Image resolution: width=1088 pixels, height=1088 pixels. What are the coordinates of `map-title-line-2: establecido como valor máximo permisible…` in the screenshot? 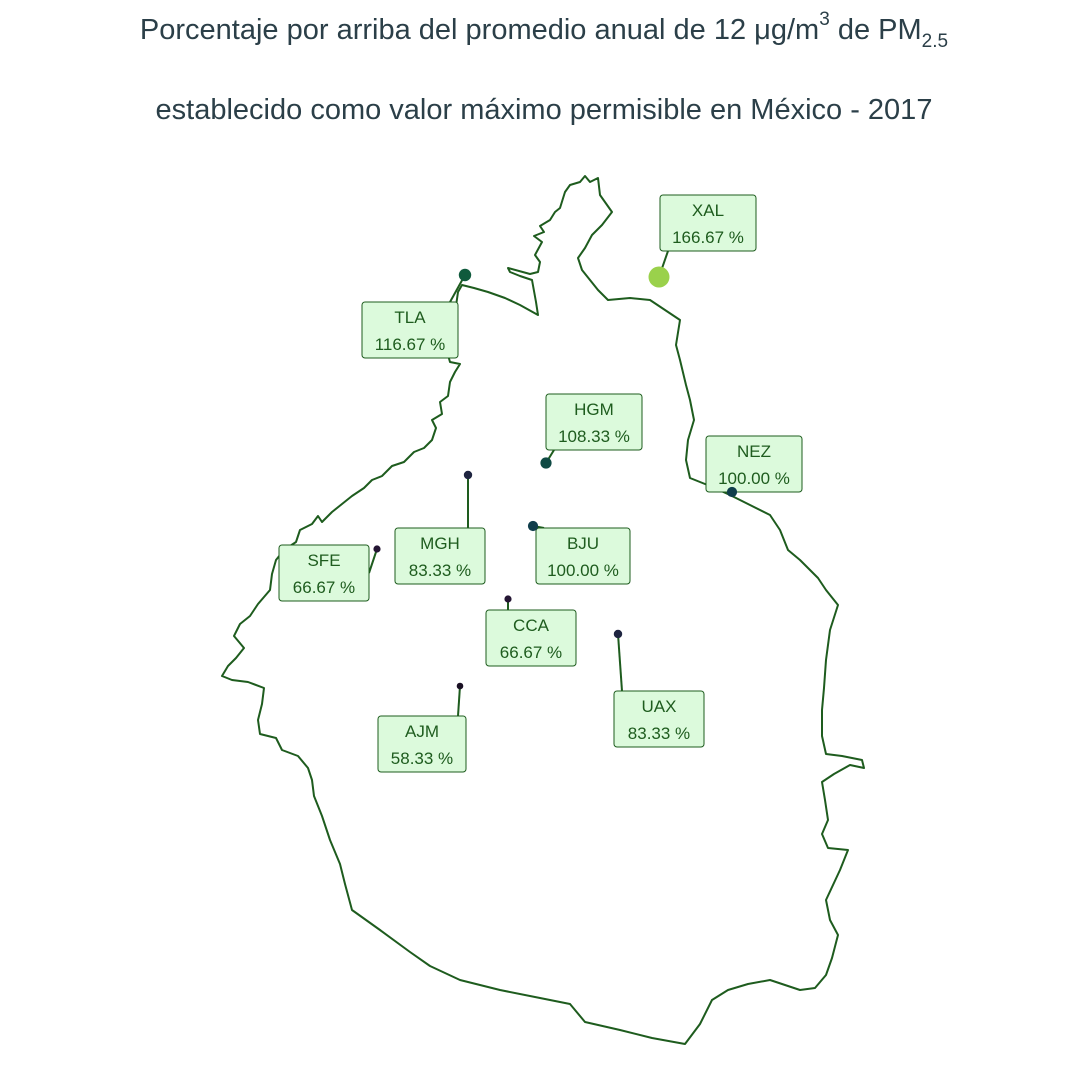 It's located at (544, 110).